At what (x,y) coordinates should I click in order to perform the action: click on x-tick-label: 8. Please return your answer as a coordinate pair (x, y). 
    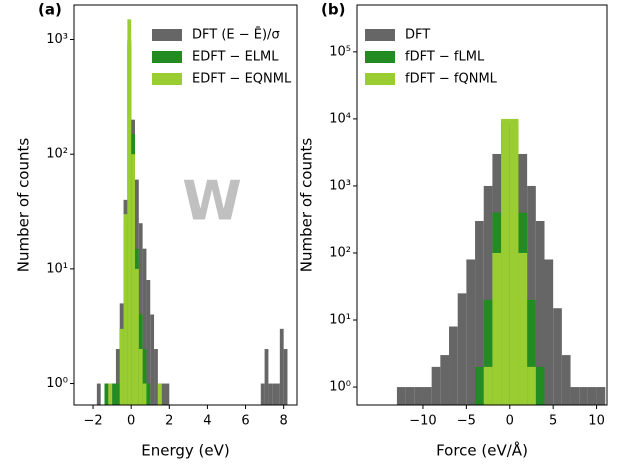
    Looking at the image, I should click on (284, 421).